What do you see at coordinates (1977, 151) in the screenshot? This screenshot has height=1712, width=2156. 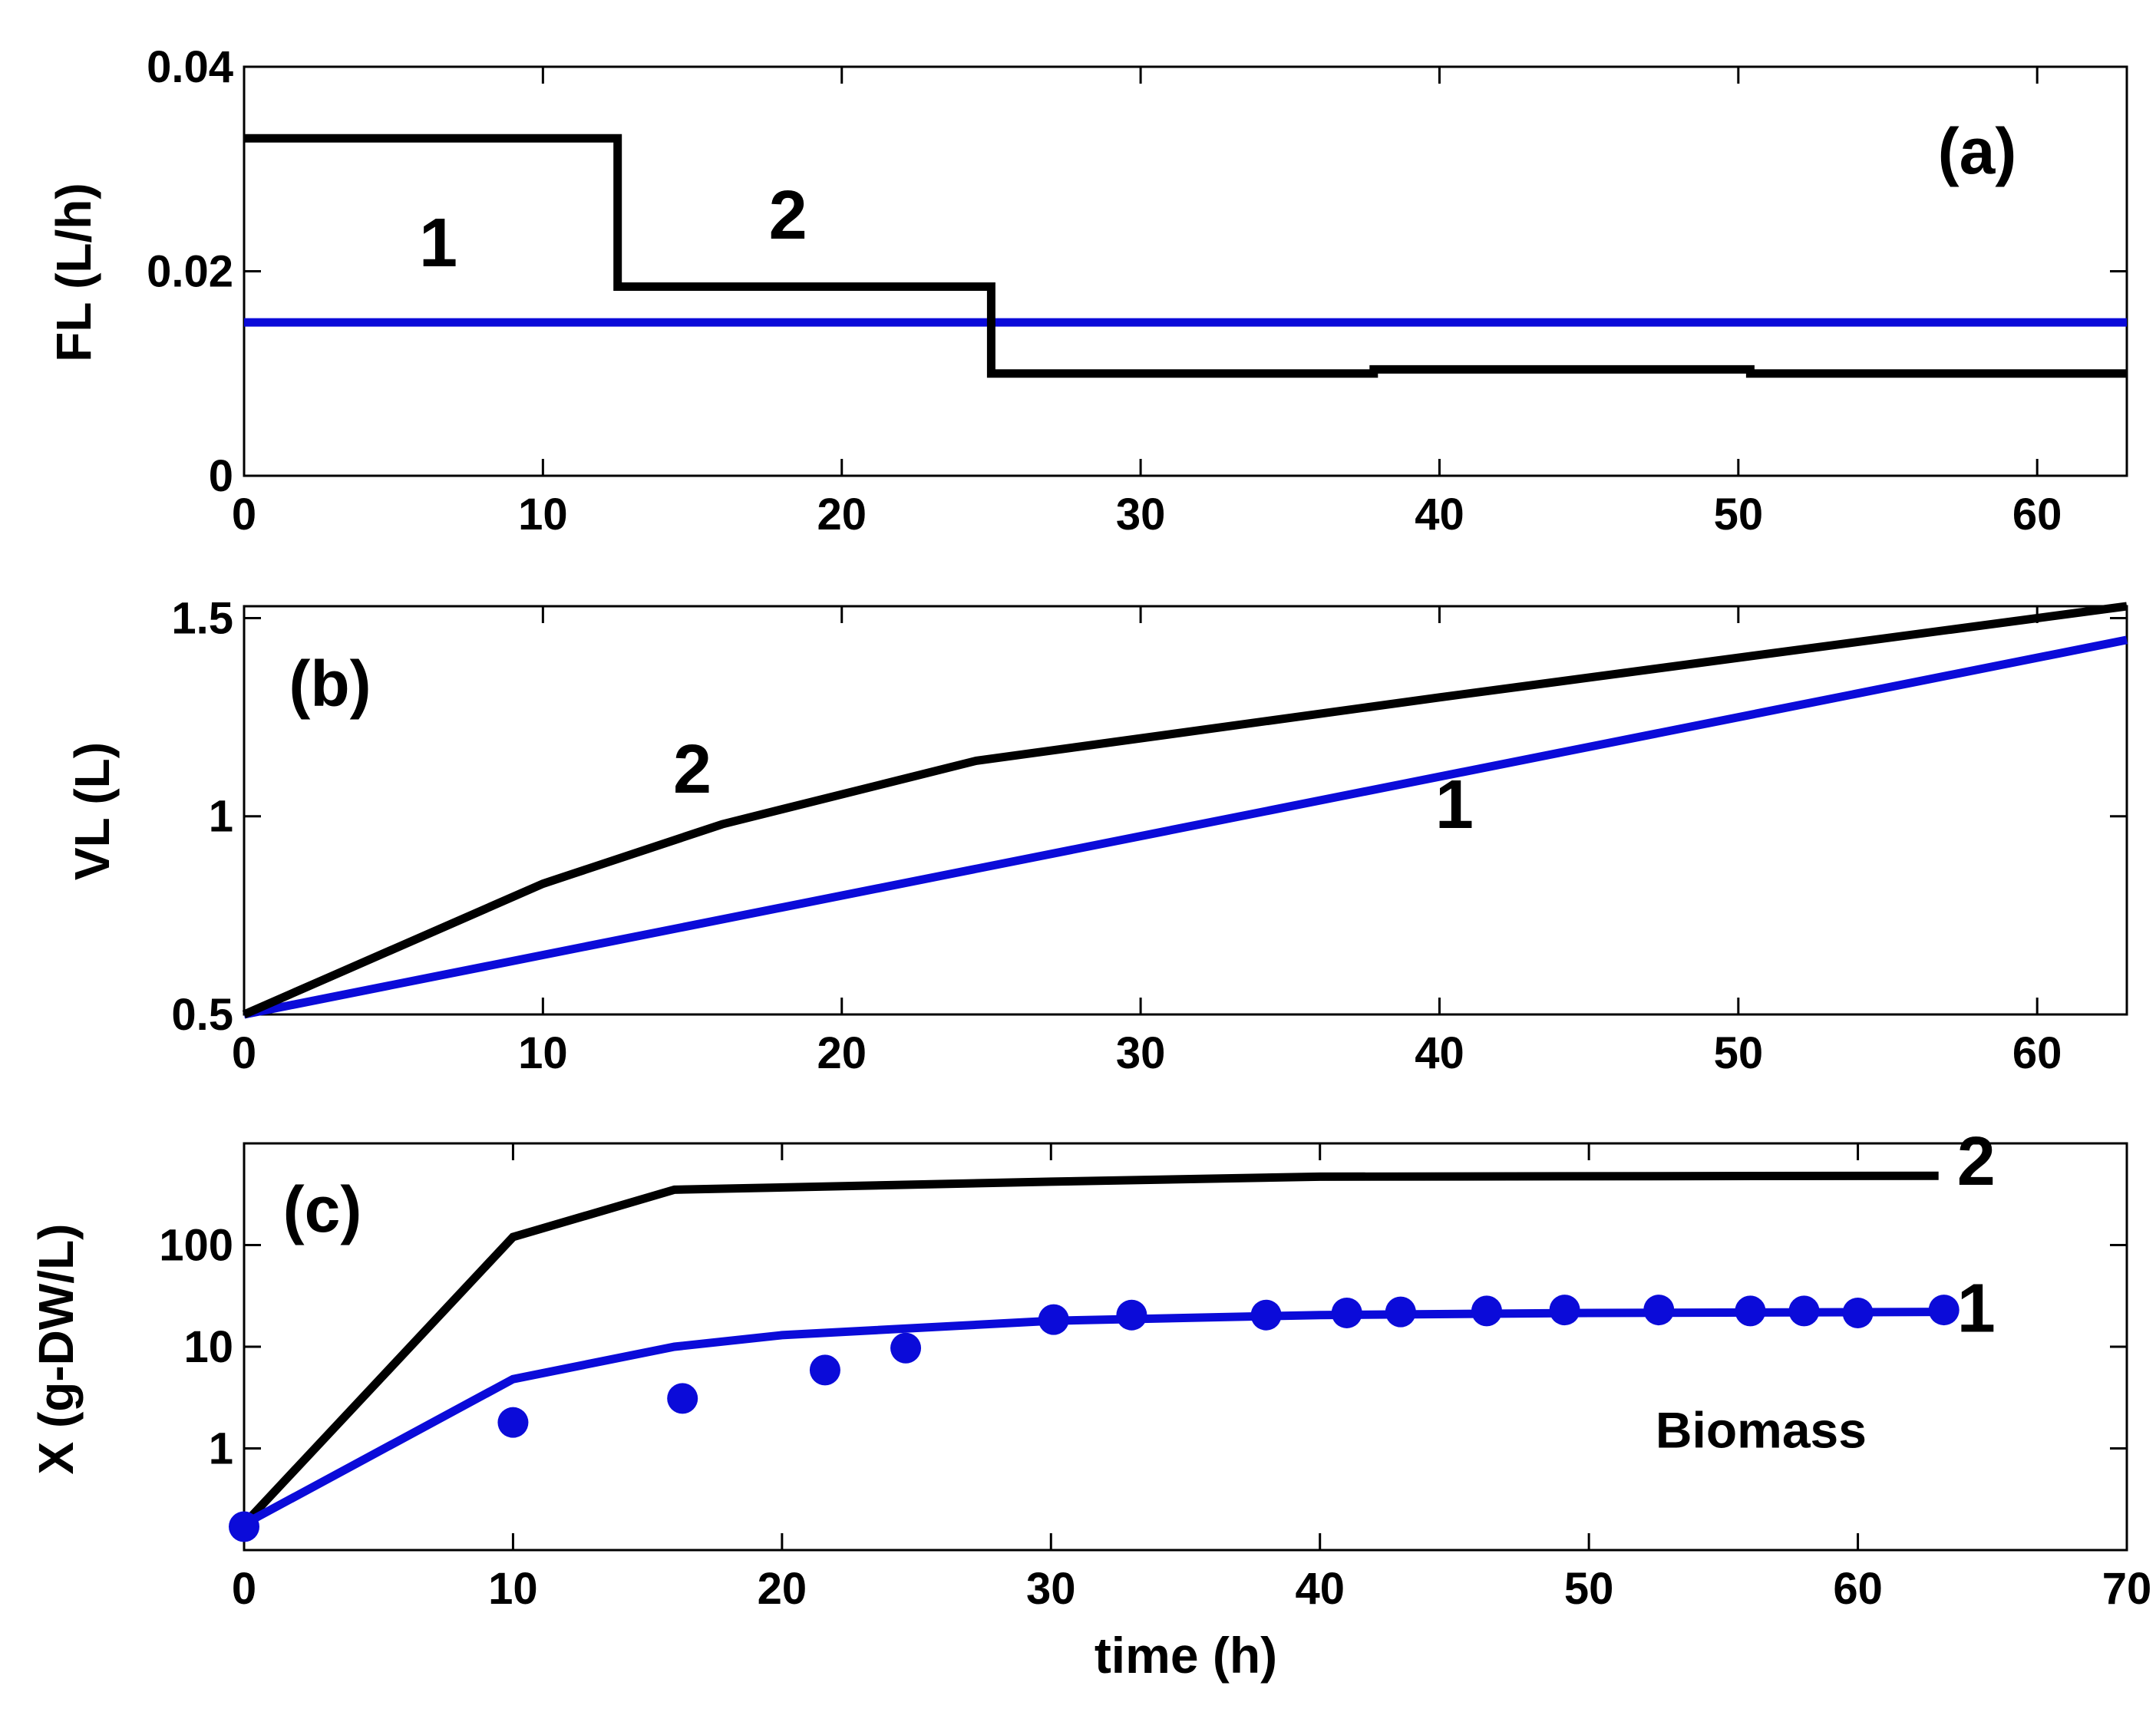 I see `panel-label: (a)` at bounding box center [1977, 151].